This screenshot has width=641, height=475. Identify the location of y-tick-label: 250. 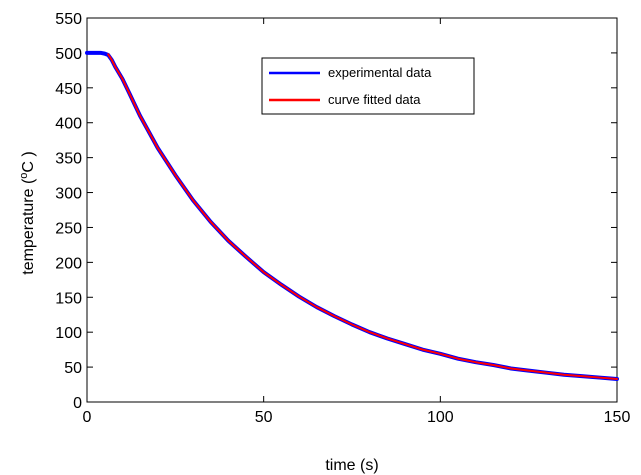
(68, 228).